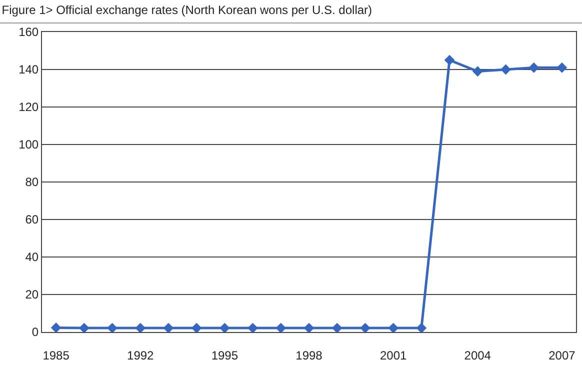 Image resolution: width=582 pixels, height=368 pixels. Describe the element at coordinates (478, 355) in the screenshot. I see `x-tick-label: 2004` at that location.